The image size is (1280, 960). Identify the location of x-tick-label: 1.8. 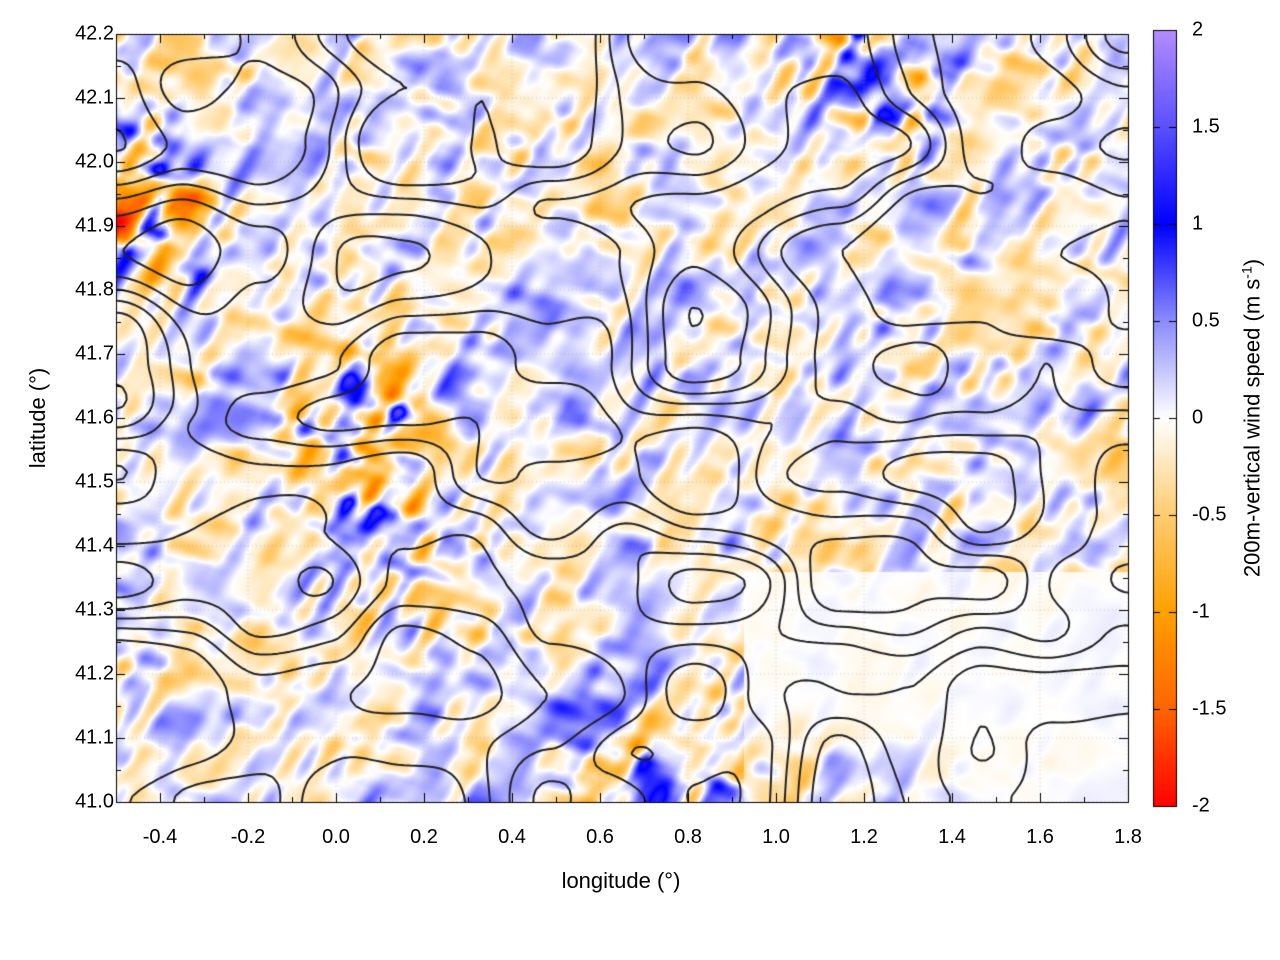
(1128, 837).